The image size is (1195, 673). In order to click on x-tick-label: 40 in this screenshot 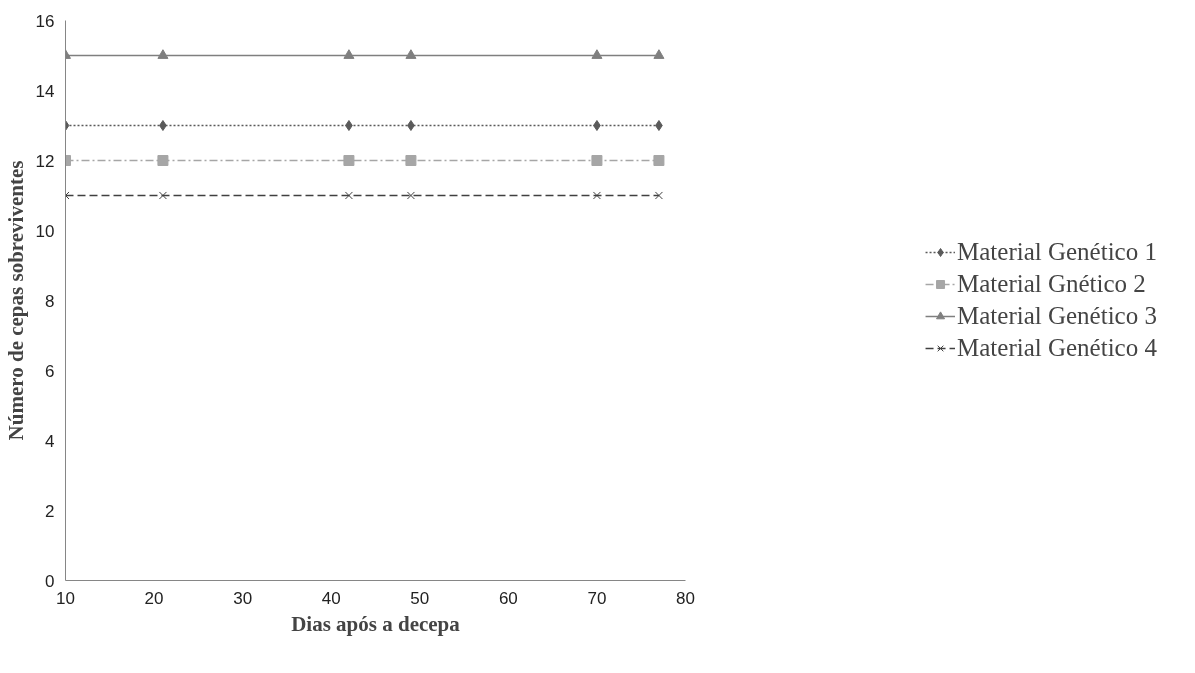, I will do `click(331, 598)`.